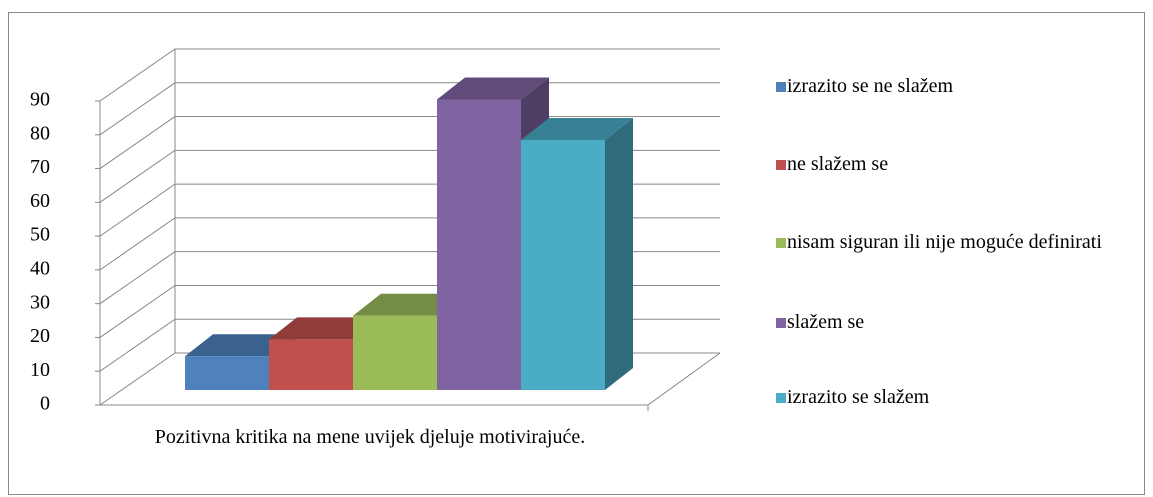 The width and height of the screenshot is (1153, 497). I want to click on bar, so click(577, 254).